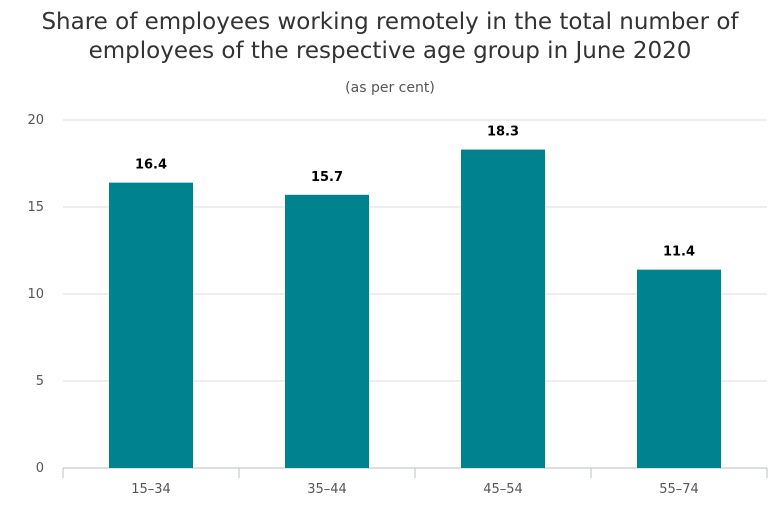 The width and height of the screenshot is (780, 520). I want to click on bar-value-label: 18.3, so click(503, 132).